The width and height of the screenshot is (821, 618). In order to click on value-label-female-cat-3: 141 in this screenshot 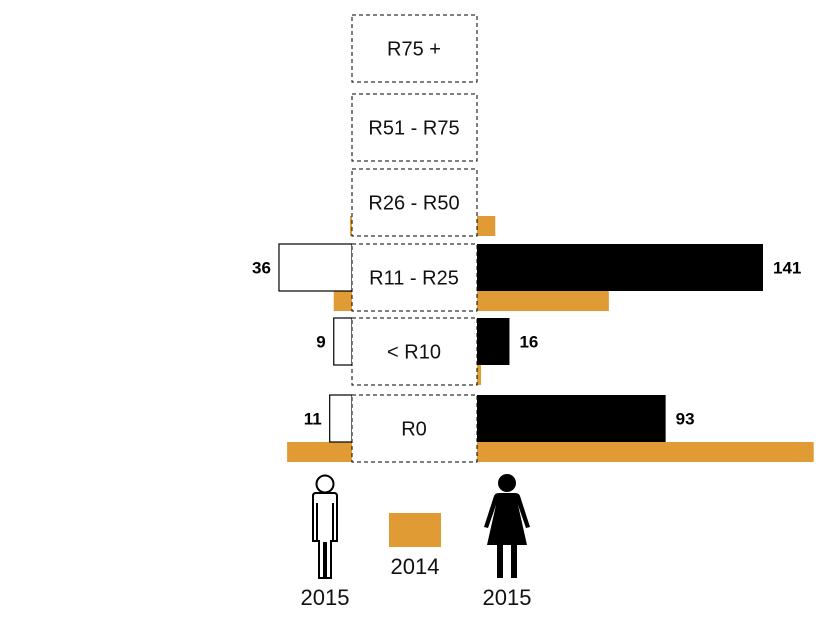, I will do `click(787, 268)`.